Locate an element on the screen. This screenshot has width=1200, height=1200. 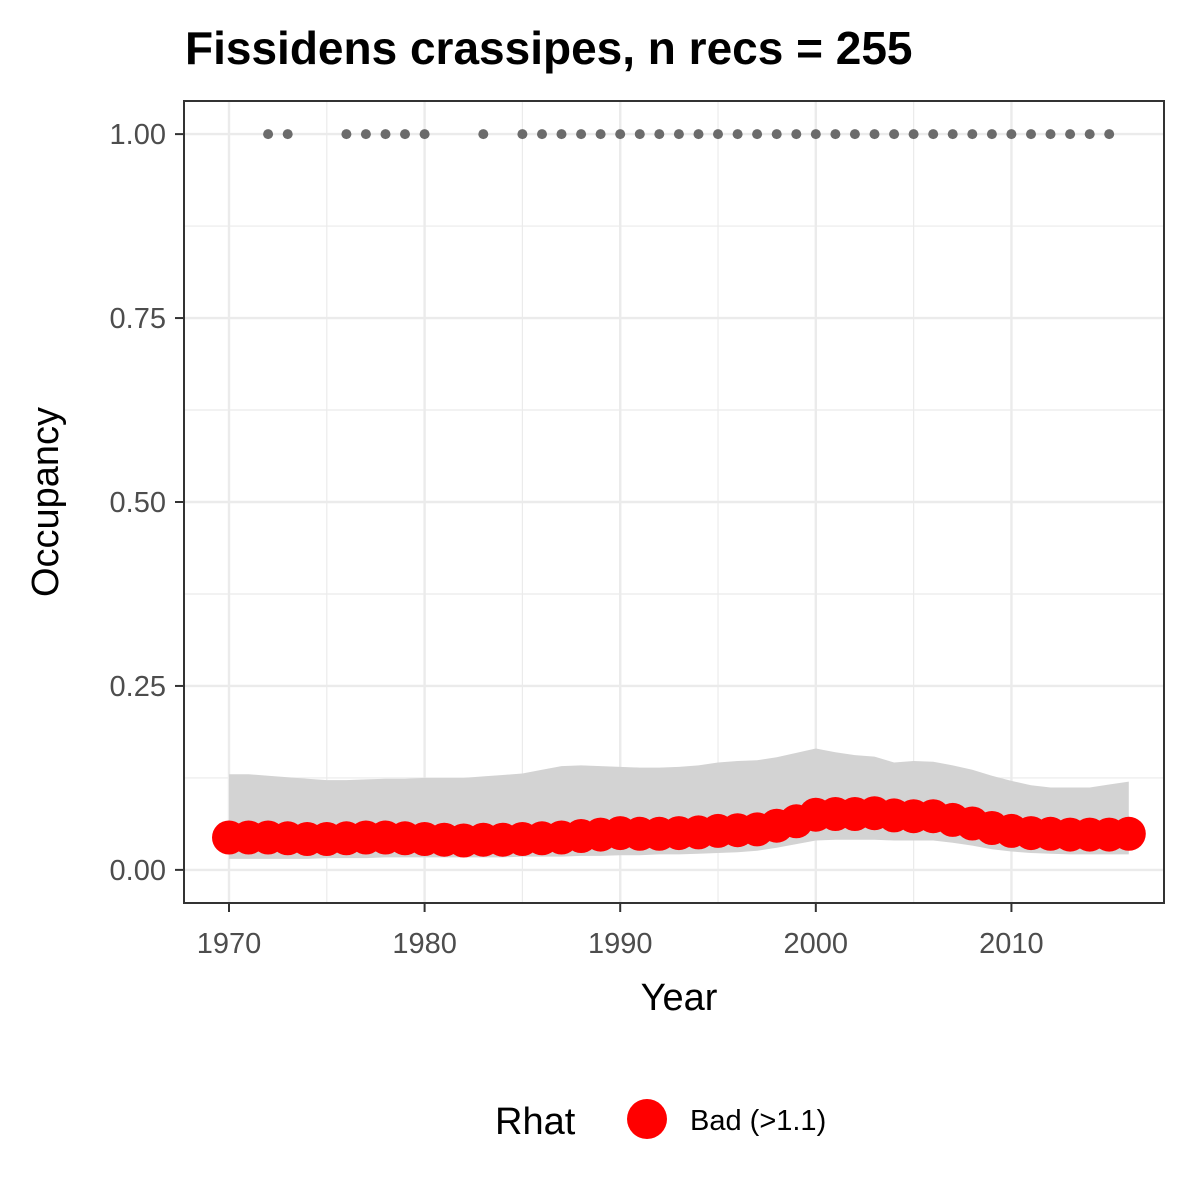
occupancy-point is located at coordinates (1128, 833).